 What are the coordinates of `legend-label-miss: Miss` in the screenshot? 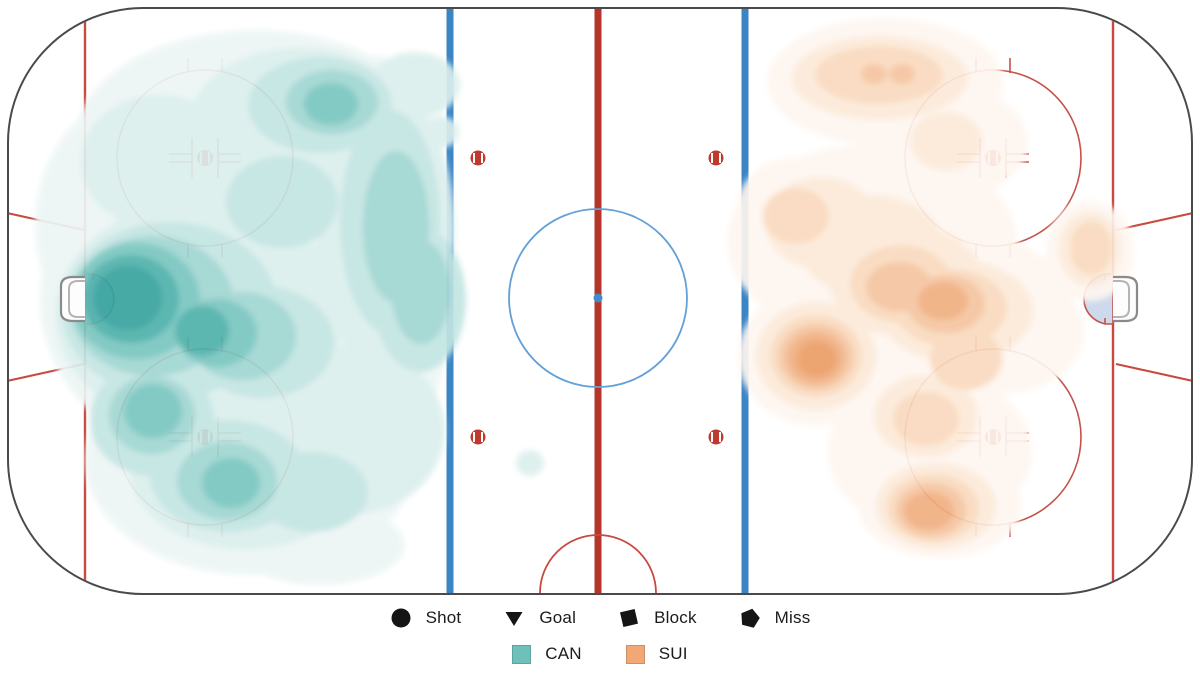 It's located at (792, 617).